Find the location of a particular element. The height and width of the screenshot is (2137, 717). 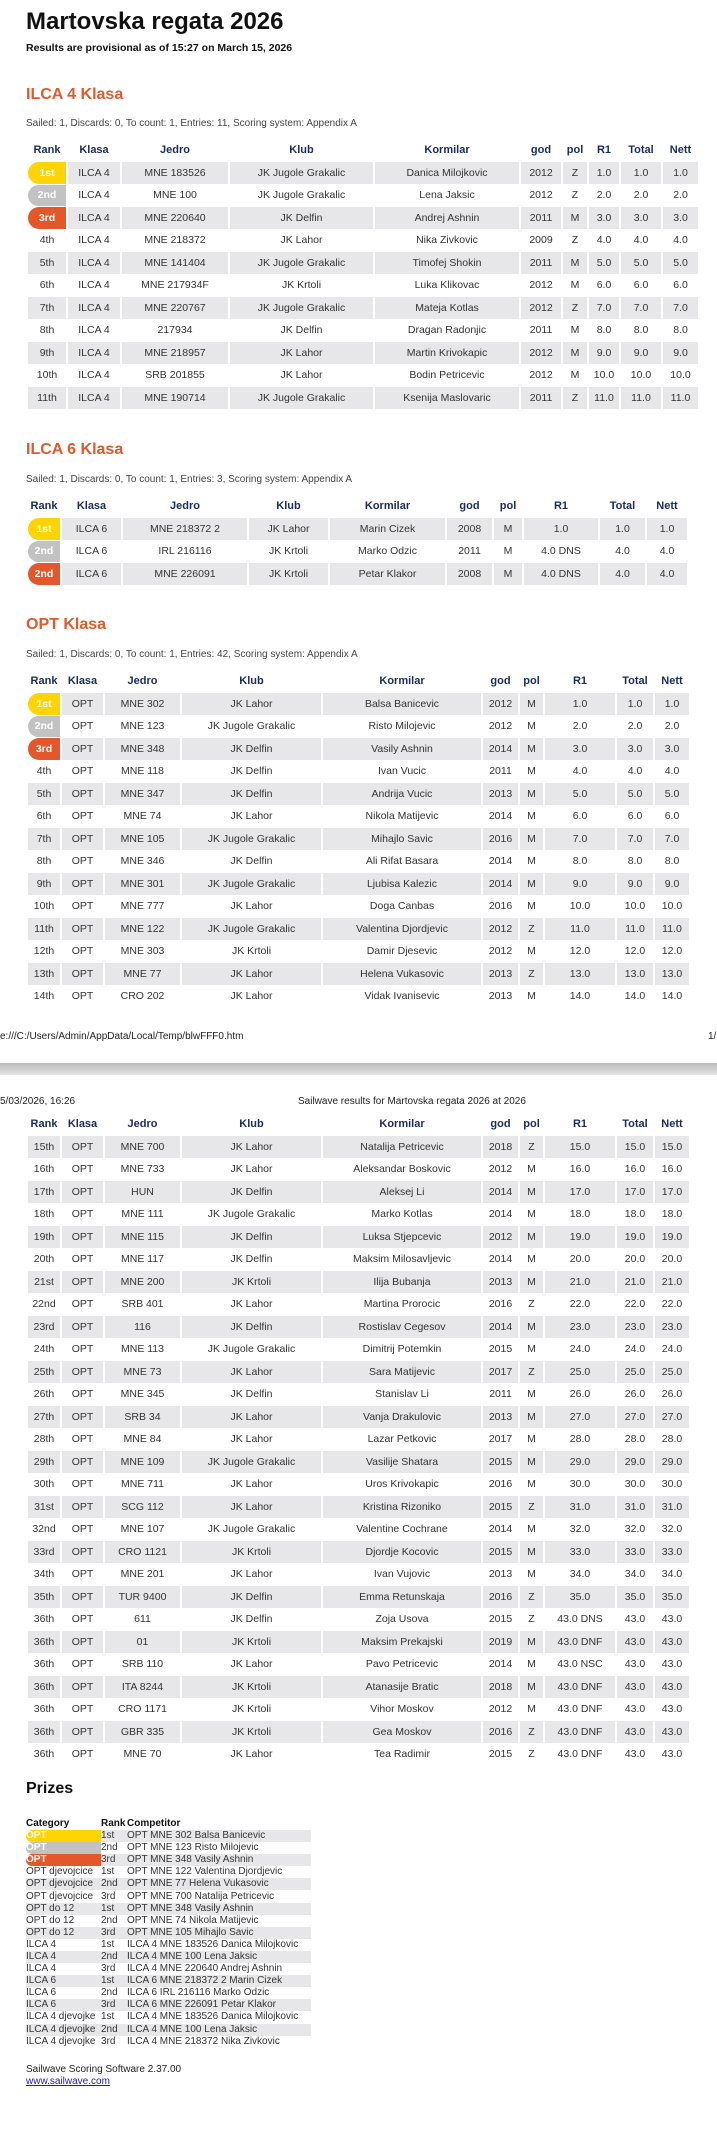

cell-total: 11.0 is located at coordinates (641, 398).